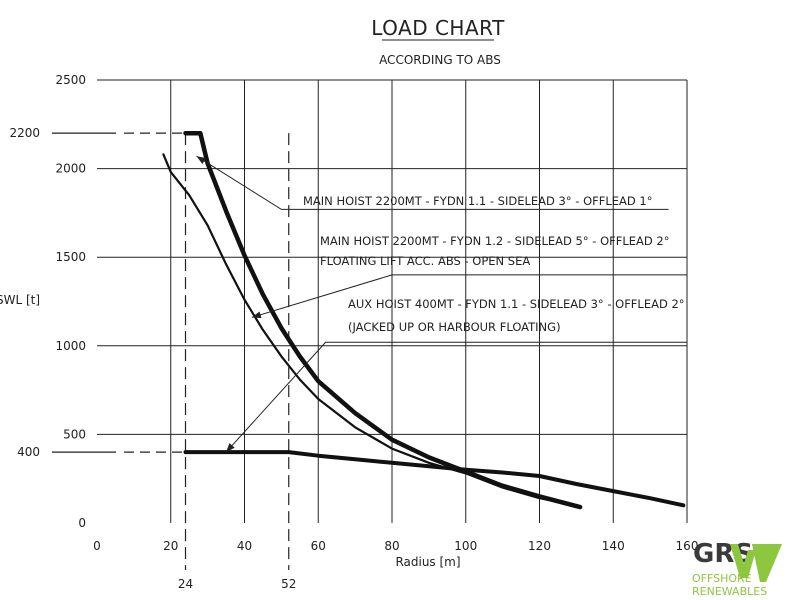  What do you see at coordinates (74, 434) in the screenshot?
I see `y-tick-label: 500` at bounding box center [74, 434].